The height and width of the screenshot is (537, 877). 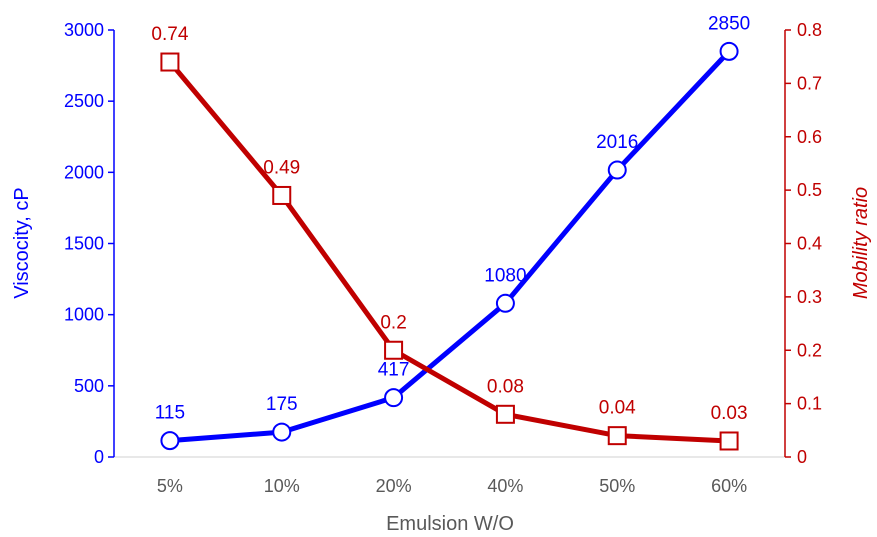 I want to click on y-left-tick-label: 0, so click(x=99, y=457).